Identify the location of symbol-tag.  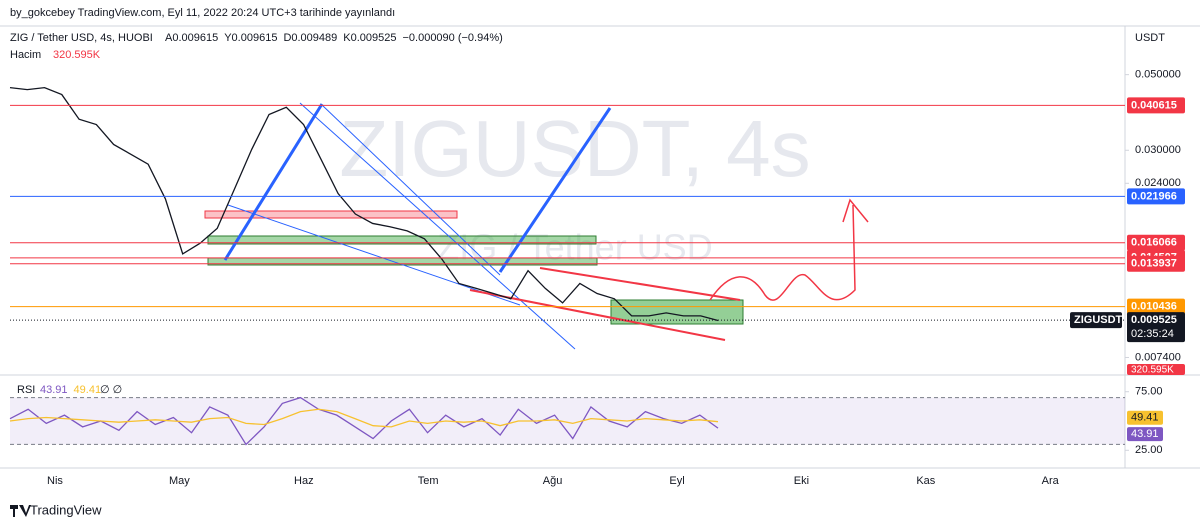
(1096, 320).